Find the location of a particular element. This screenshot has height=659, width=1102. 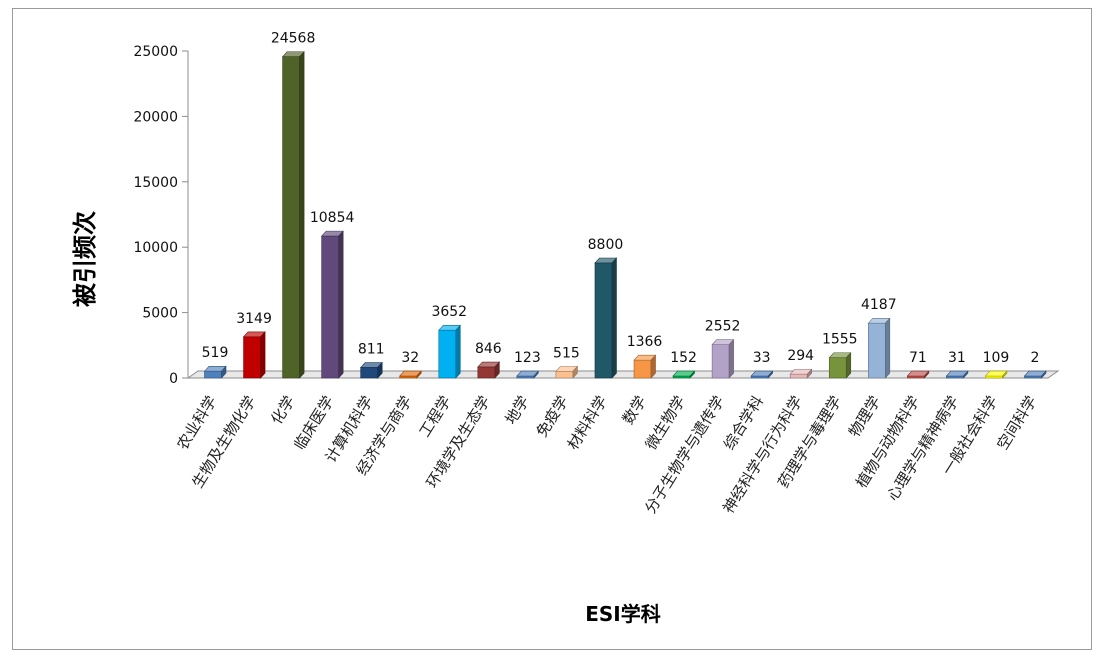

data-label: 1555 is located at coordinates (840, 340).